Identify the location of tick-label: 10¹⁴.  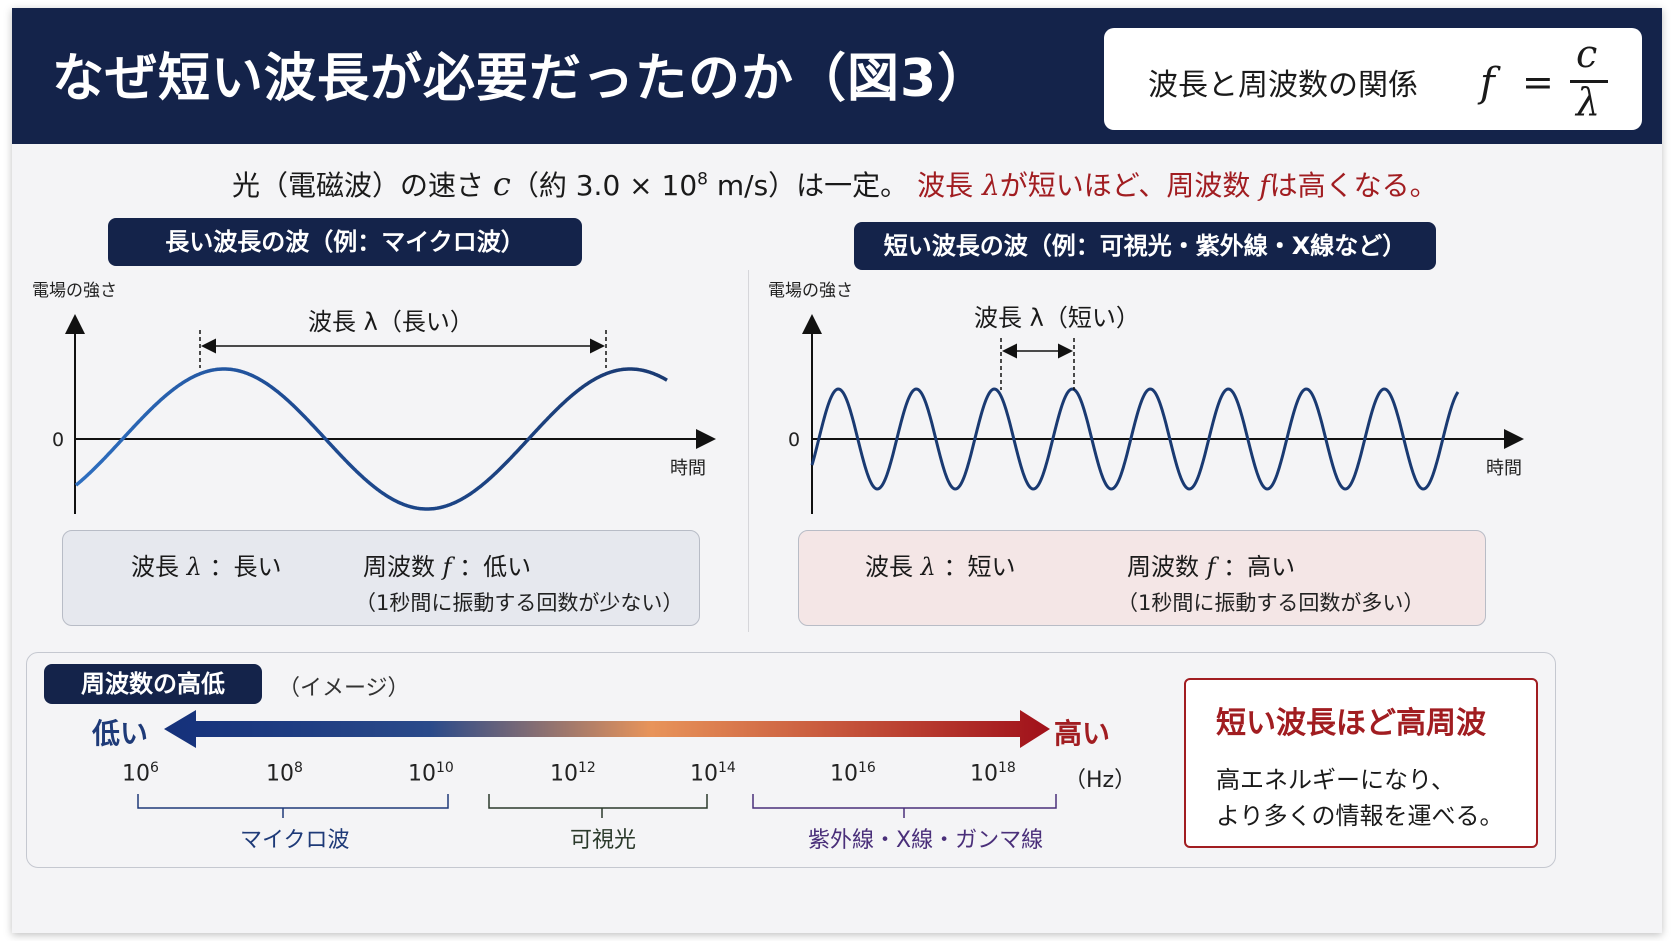
(713, 773).